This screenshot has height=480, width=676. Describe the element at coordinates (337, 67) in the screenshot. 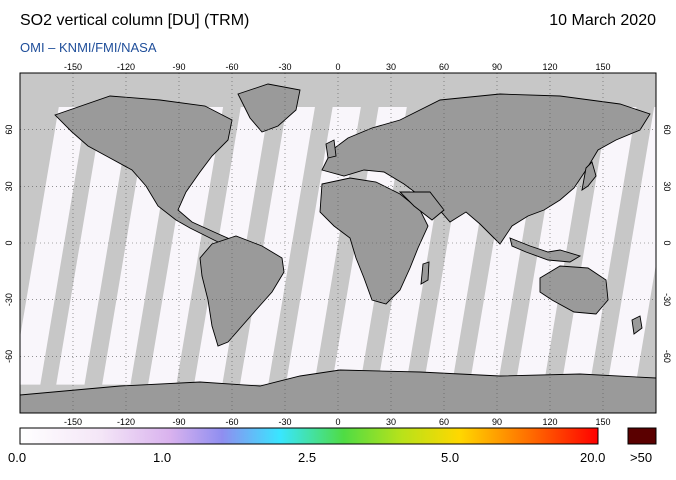

I see `lon-tick-label-top: 0` at that location.